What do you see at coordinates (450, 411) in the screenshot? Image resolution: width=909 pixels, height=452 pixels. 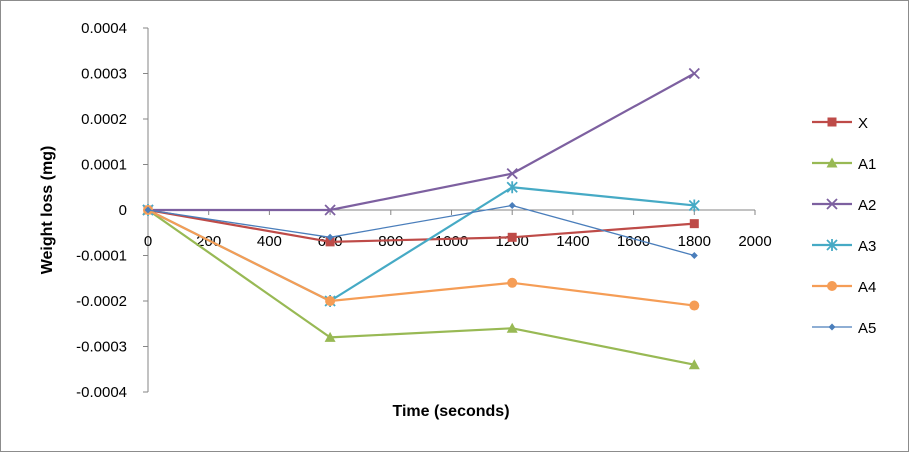 I see `x-axis-title: Time (seconds)` at bounding box center [450, 411].